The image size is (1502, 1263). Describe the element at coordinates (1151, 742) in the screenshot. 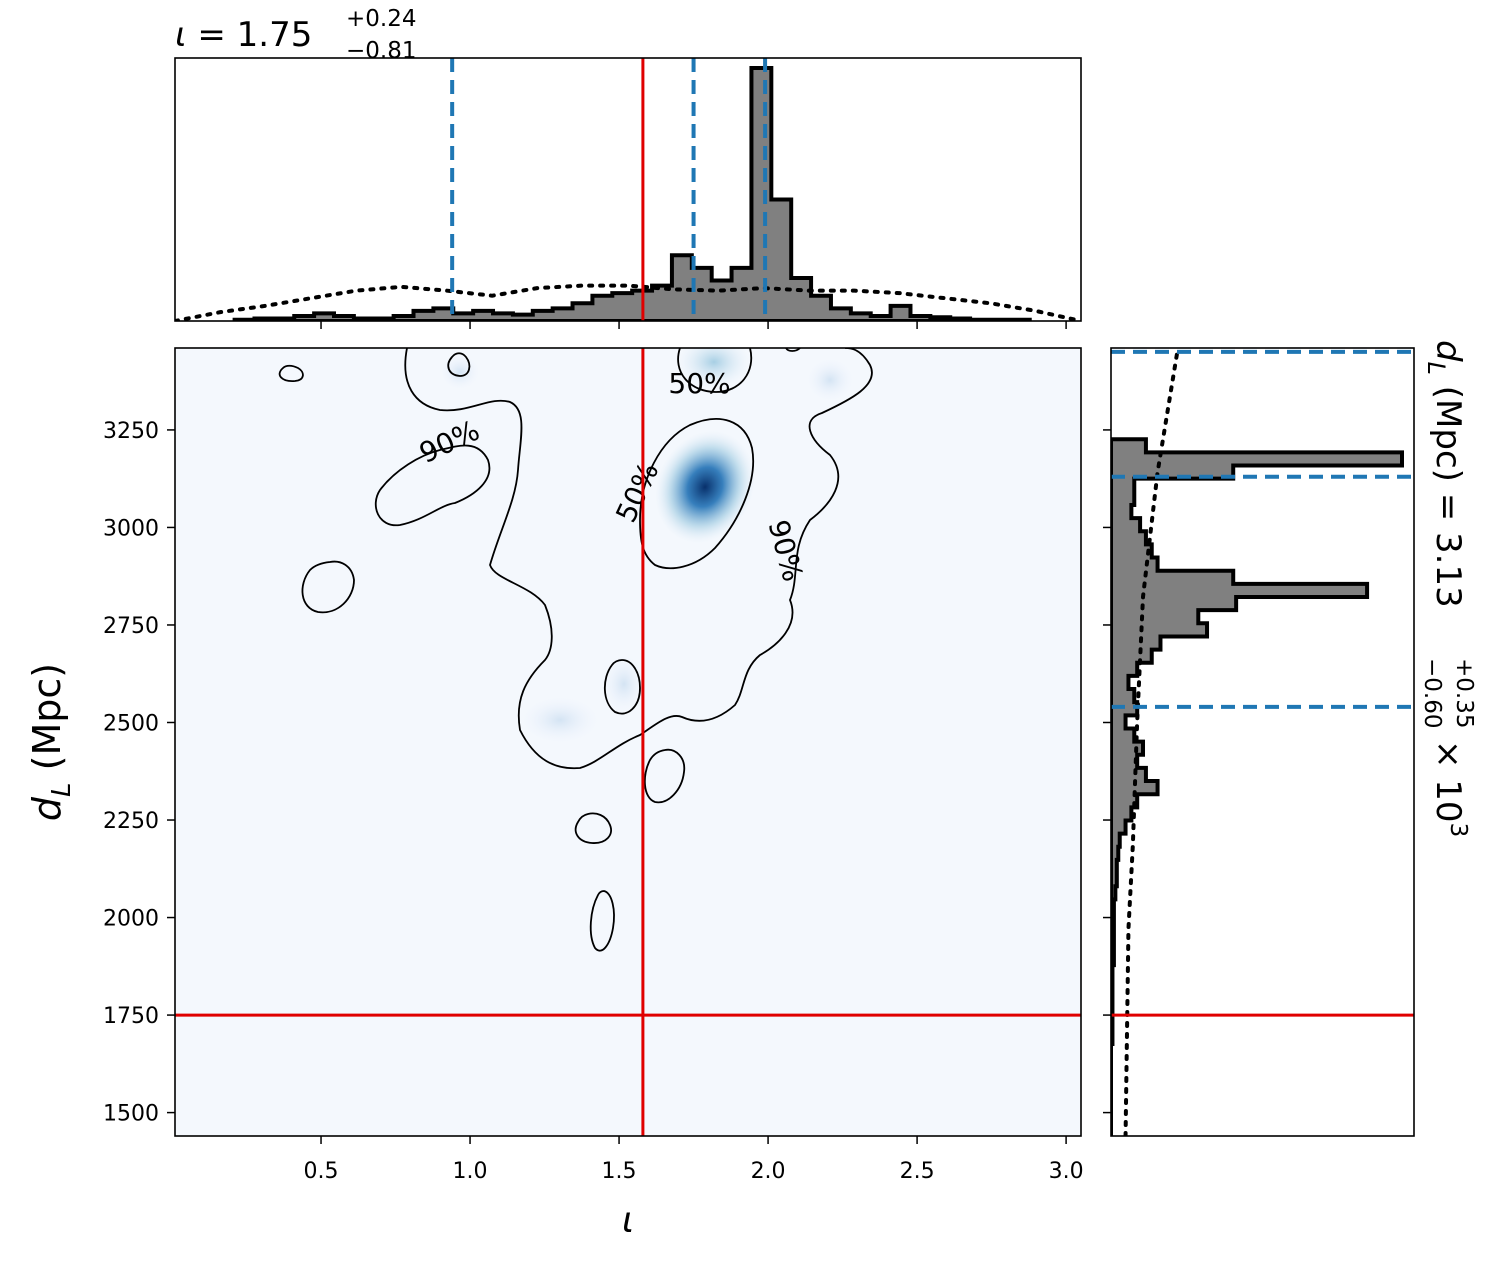

I see `dl-prior-curve` at that location.